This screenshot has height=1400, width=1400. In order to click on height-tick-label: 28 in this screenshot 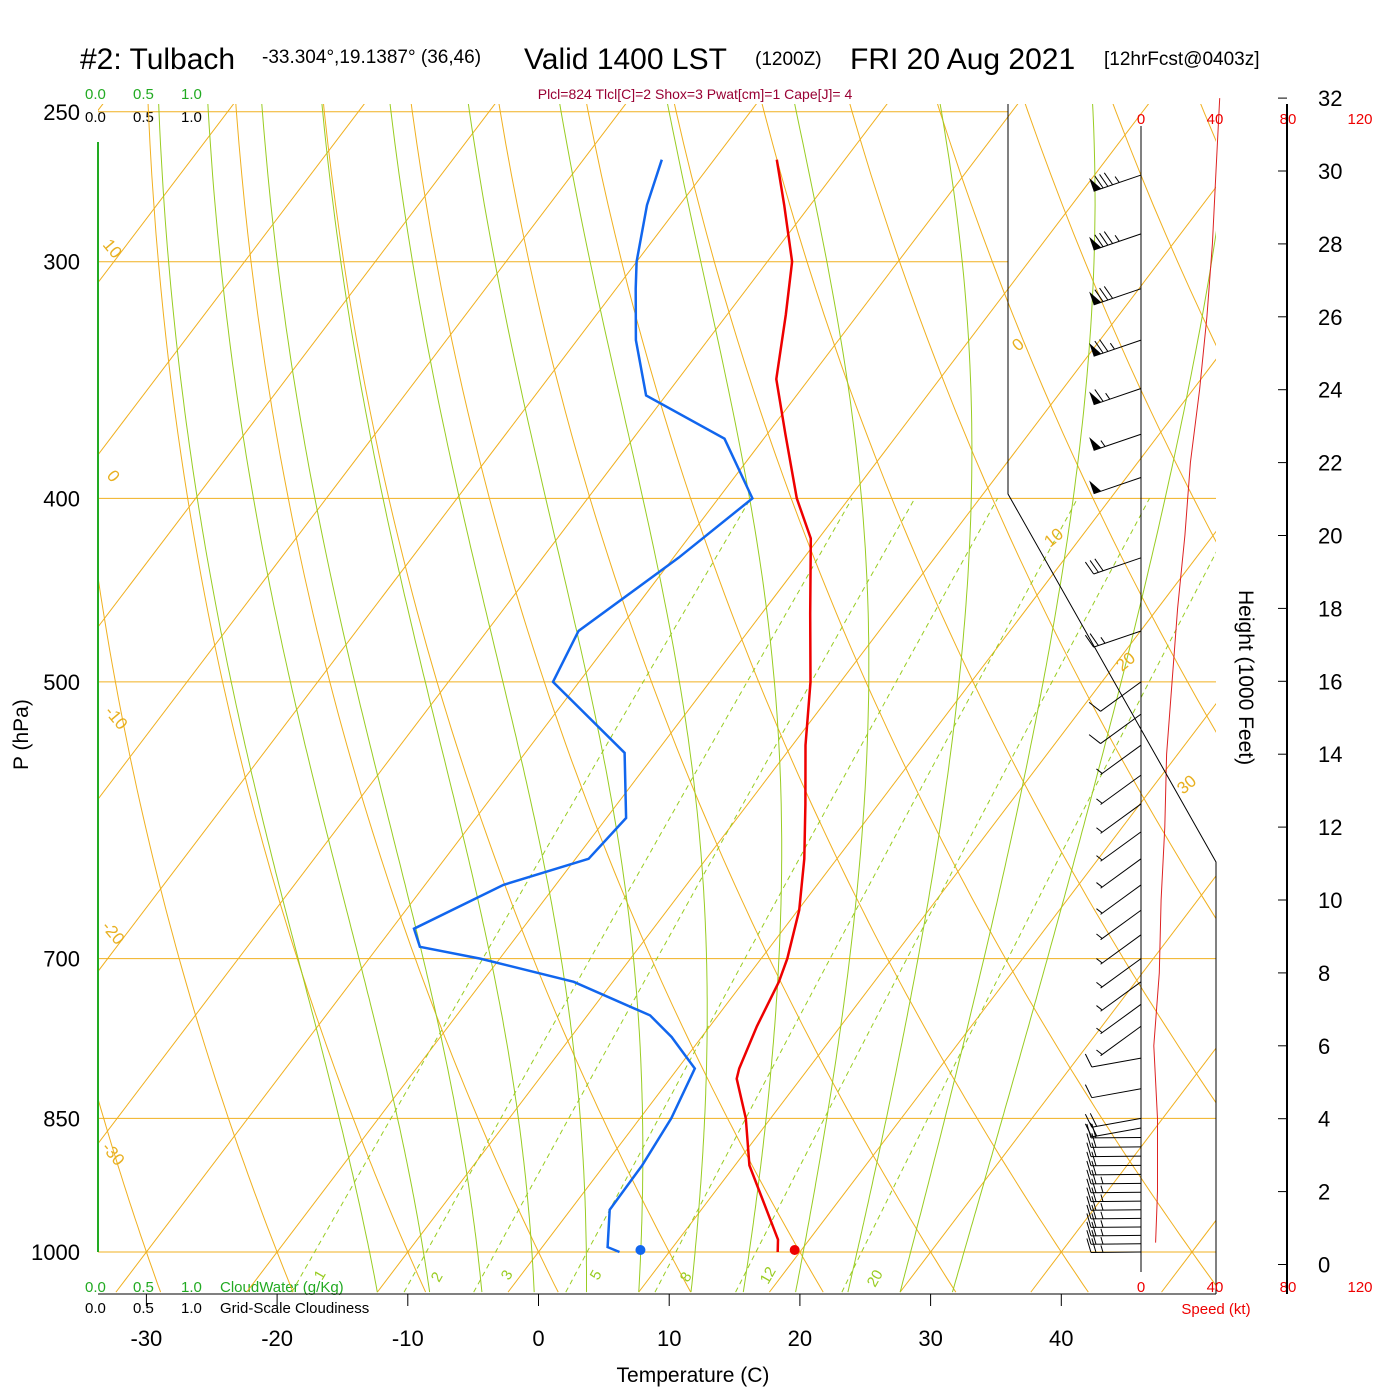, I will do `click(1330, 244)`.